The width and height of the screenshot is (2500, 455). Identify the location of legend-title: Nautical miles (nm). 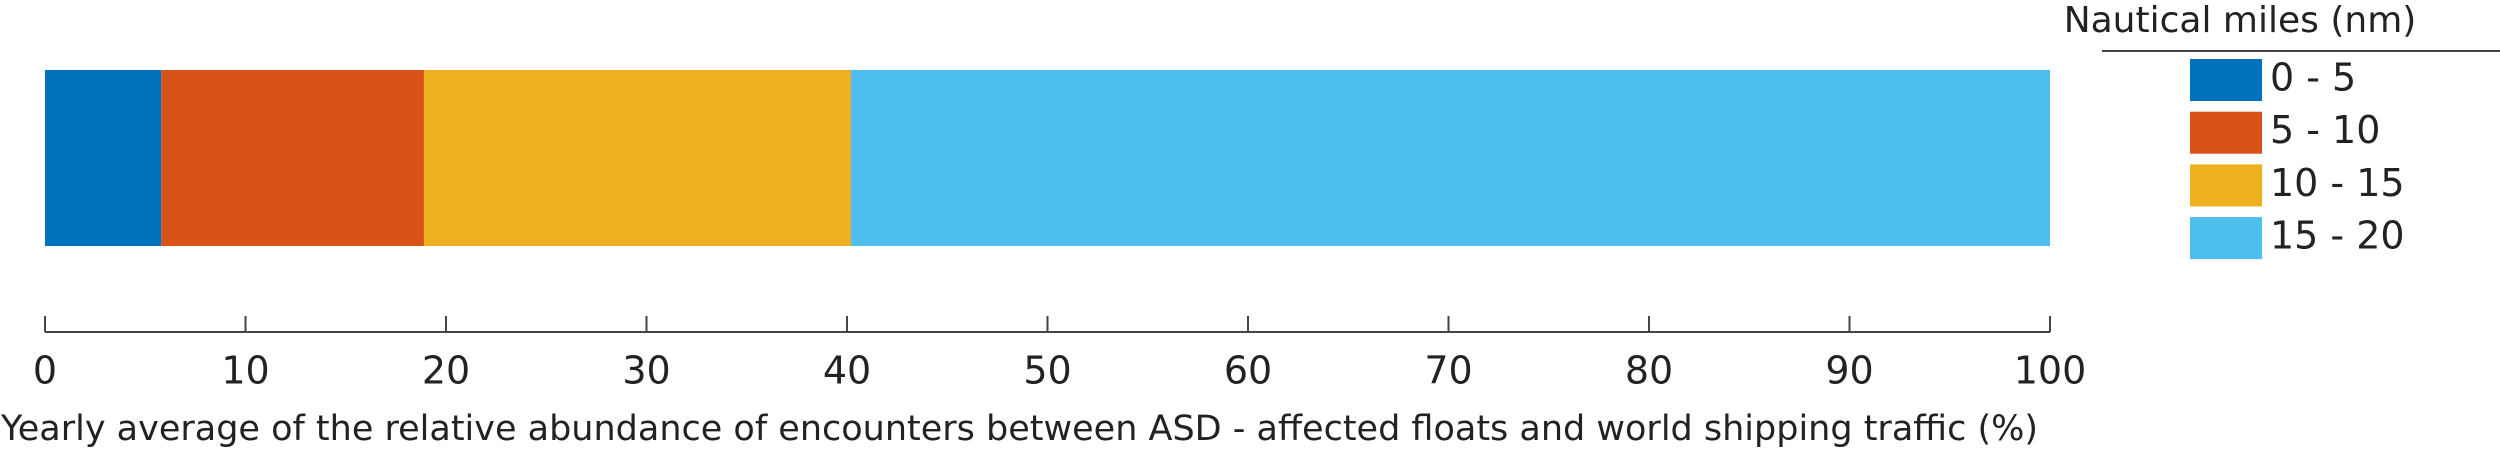
(2240, 20).